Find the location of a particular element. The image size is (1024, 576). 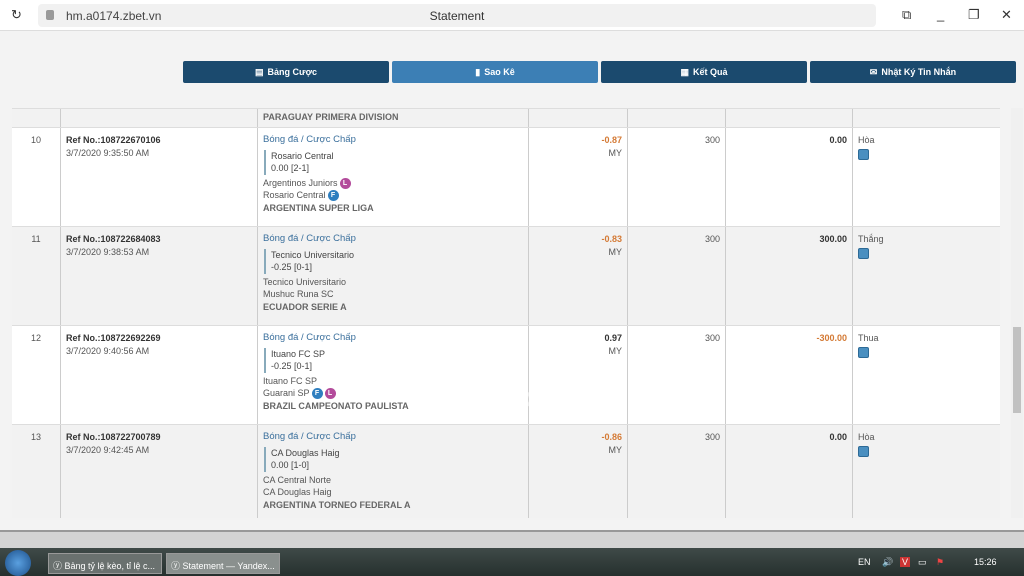

ref-no: Ref No.:108722684083 is located at coordinates (113, 239).